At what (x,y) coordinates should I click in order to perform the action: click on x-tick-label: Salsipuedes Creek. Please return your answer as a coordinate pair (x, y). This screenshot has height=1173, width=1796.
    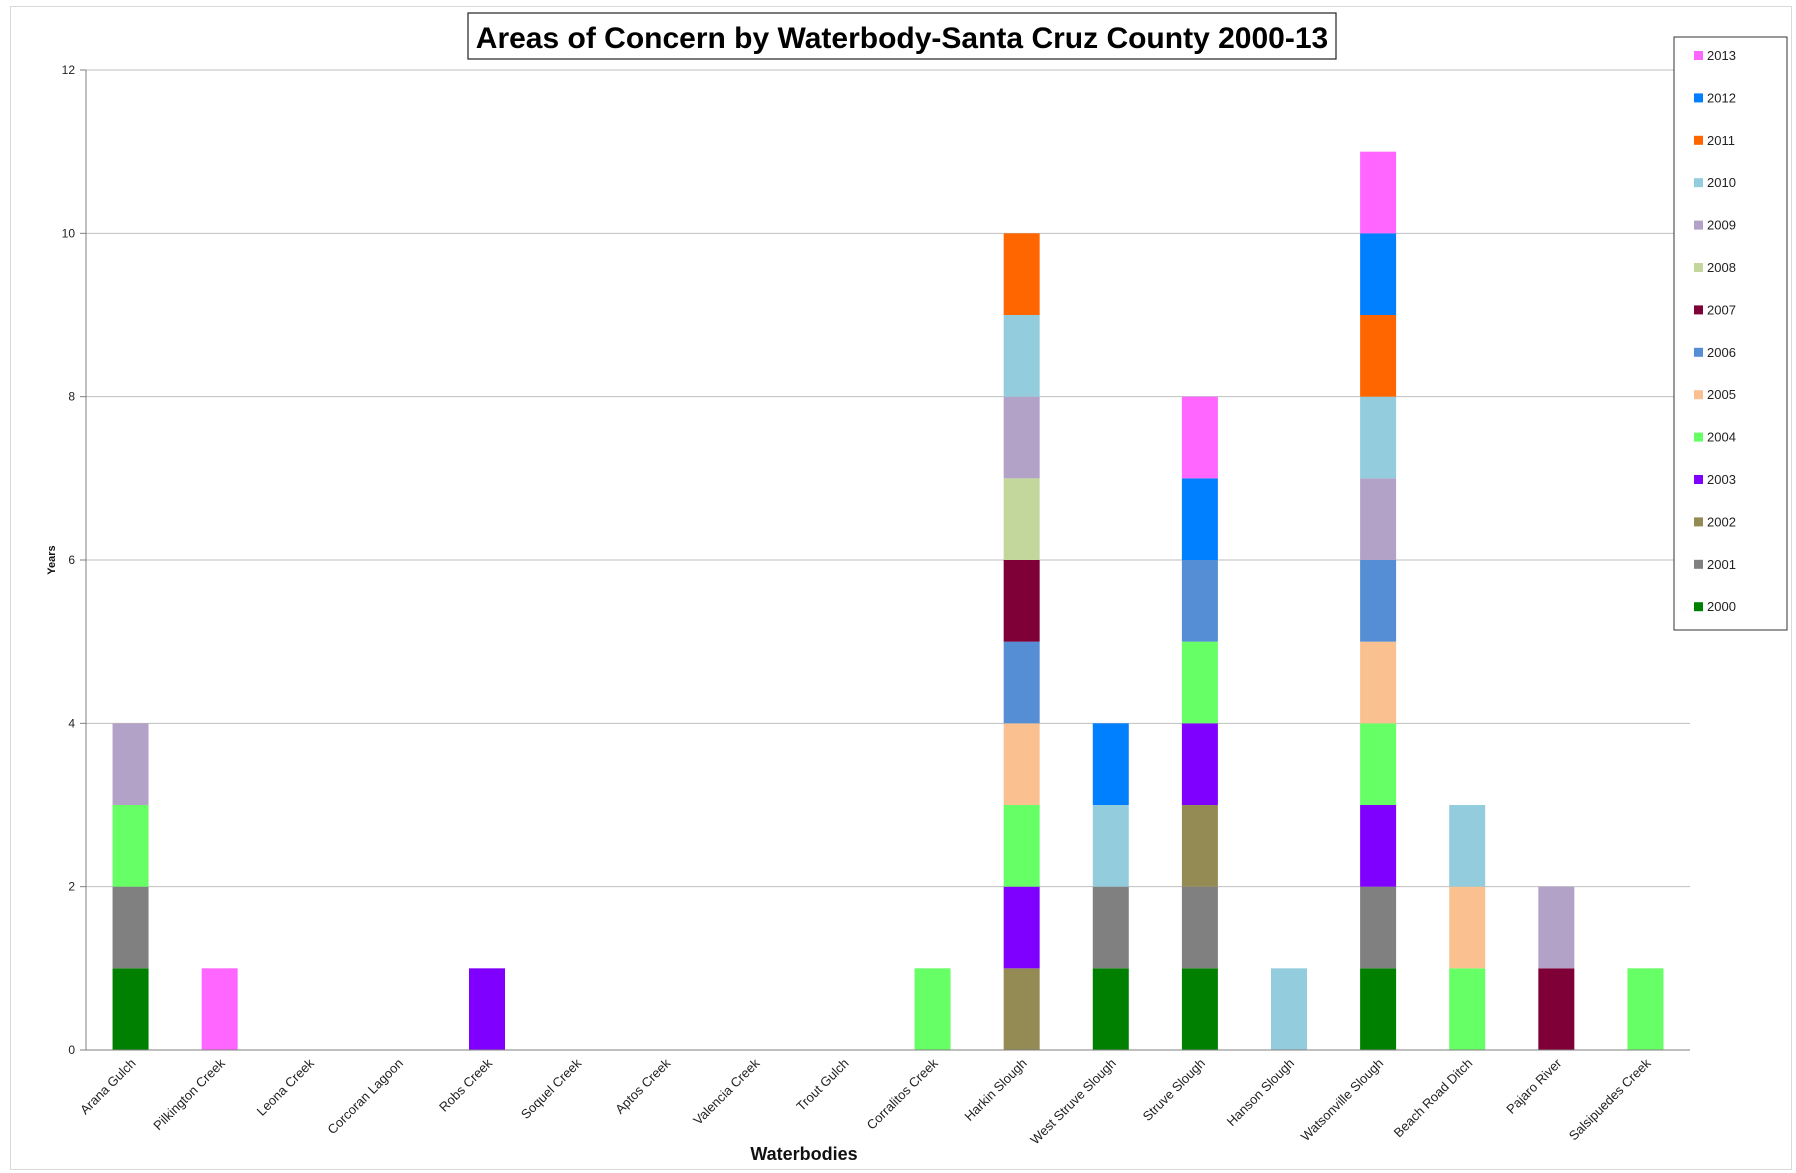
    Looking at the image, I should click on (1610, 1099).